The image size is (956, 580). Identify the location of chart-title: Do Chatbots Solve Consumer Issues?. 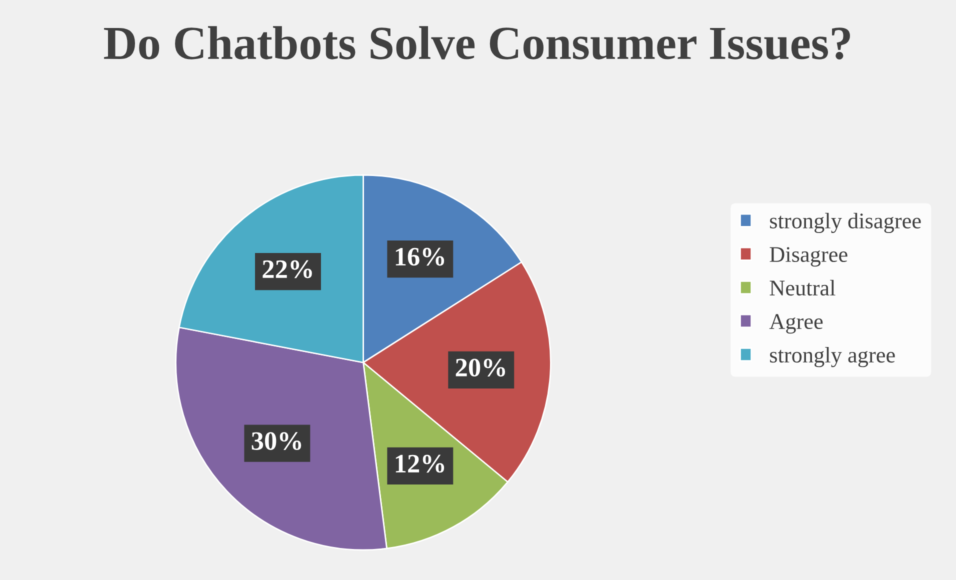
(477, 43).